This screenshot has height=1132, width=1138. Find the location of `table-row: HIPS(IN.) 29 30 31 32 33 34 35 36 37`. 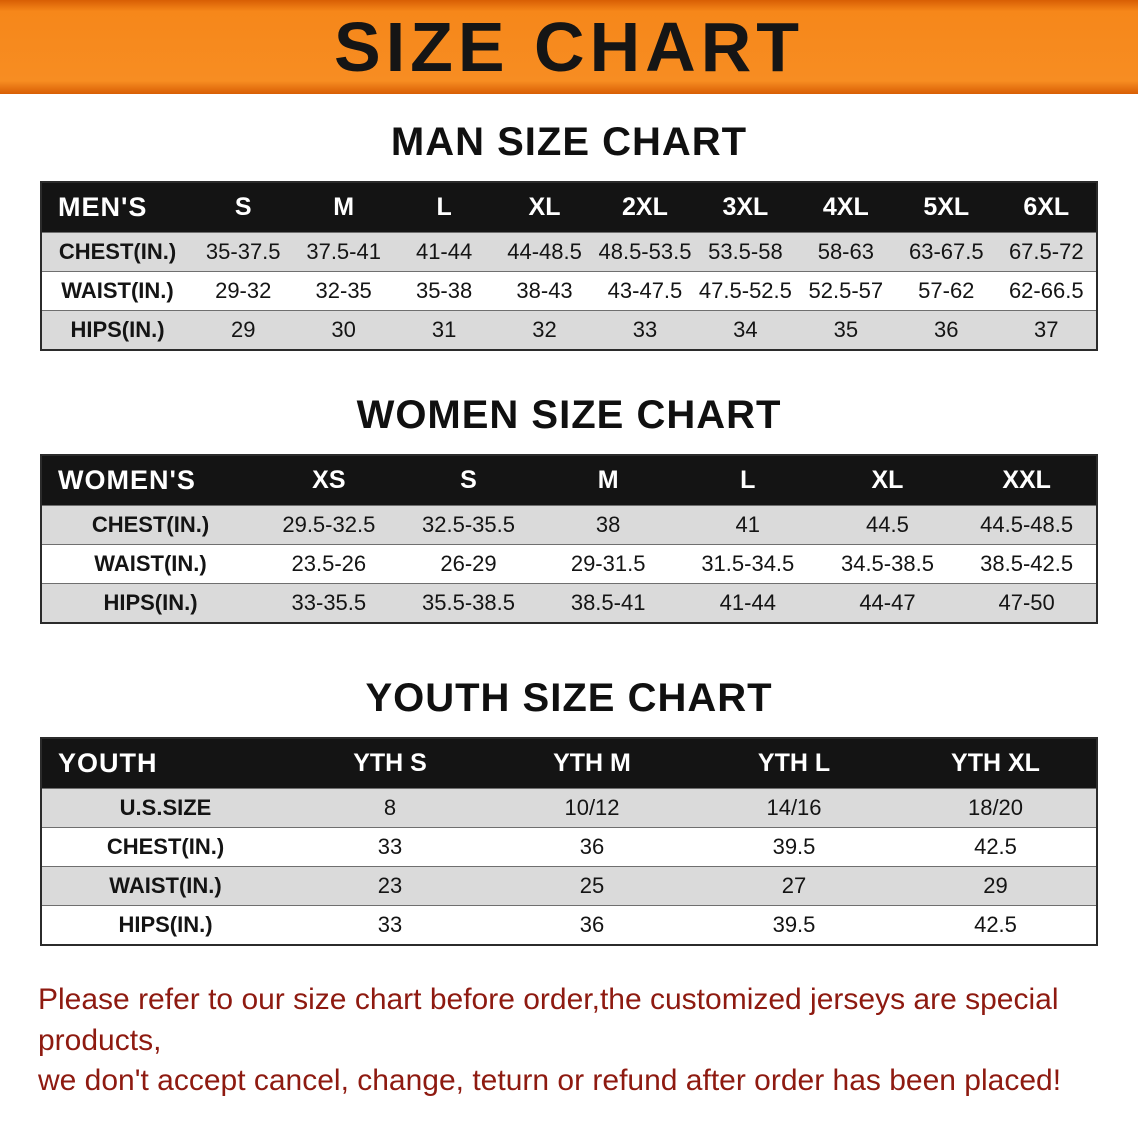

table-row: HIPS(IN.) 29 30 31 32 33 34 35 36 37 is located at coordinates (569, 330).